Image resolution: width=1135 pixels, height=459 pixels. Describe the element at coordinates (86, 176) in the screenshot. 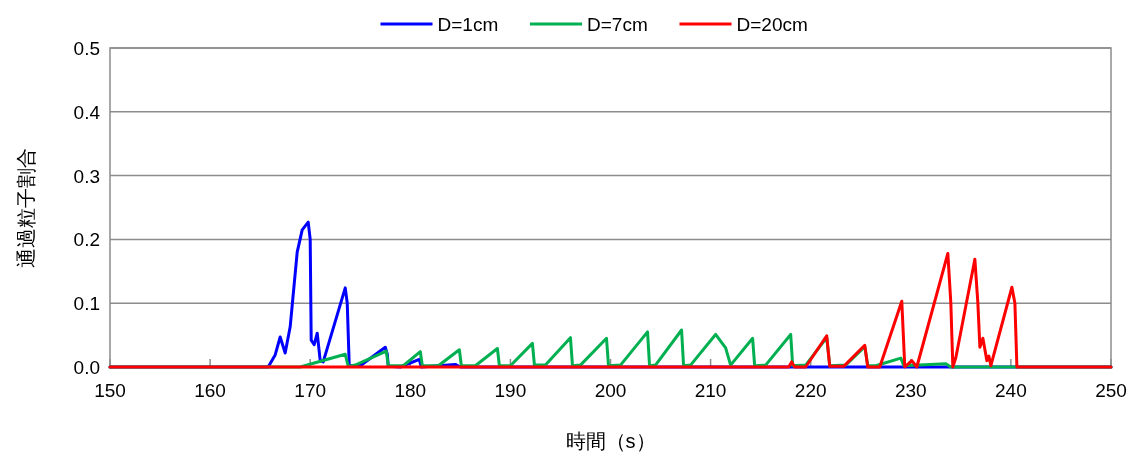

I see `y-tick-label: 0.3` at that location.